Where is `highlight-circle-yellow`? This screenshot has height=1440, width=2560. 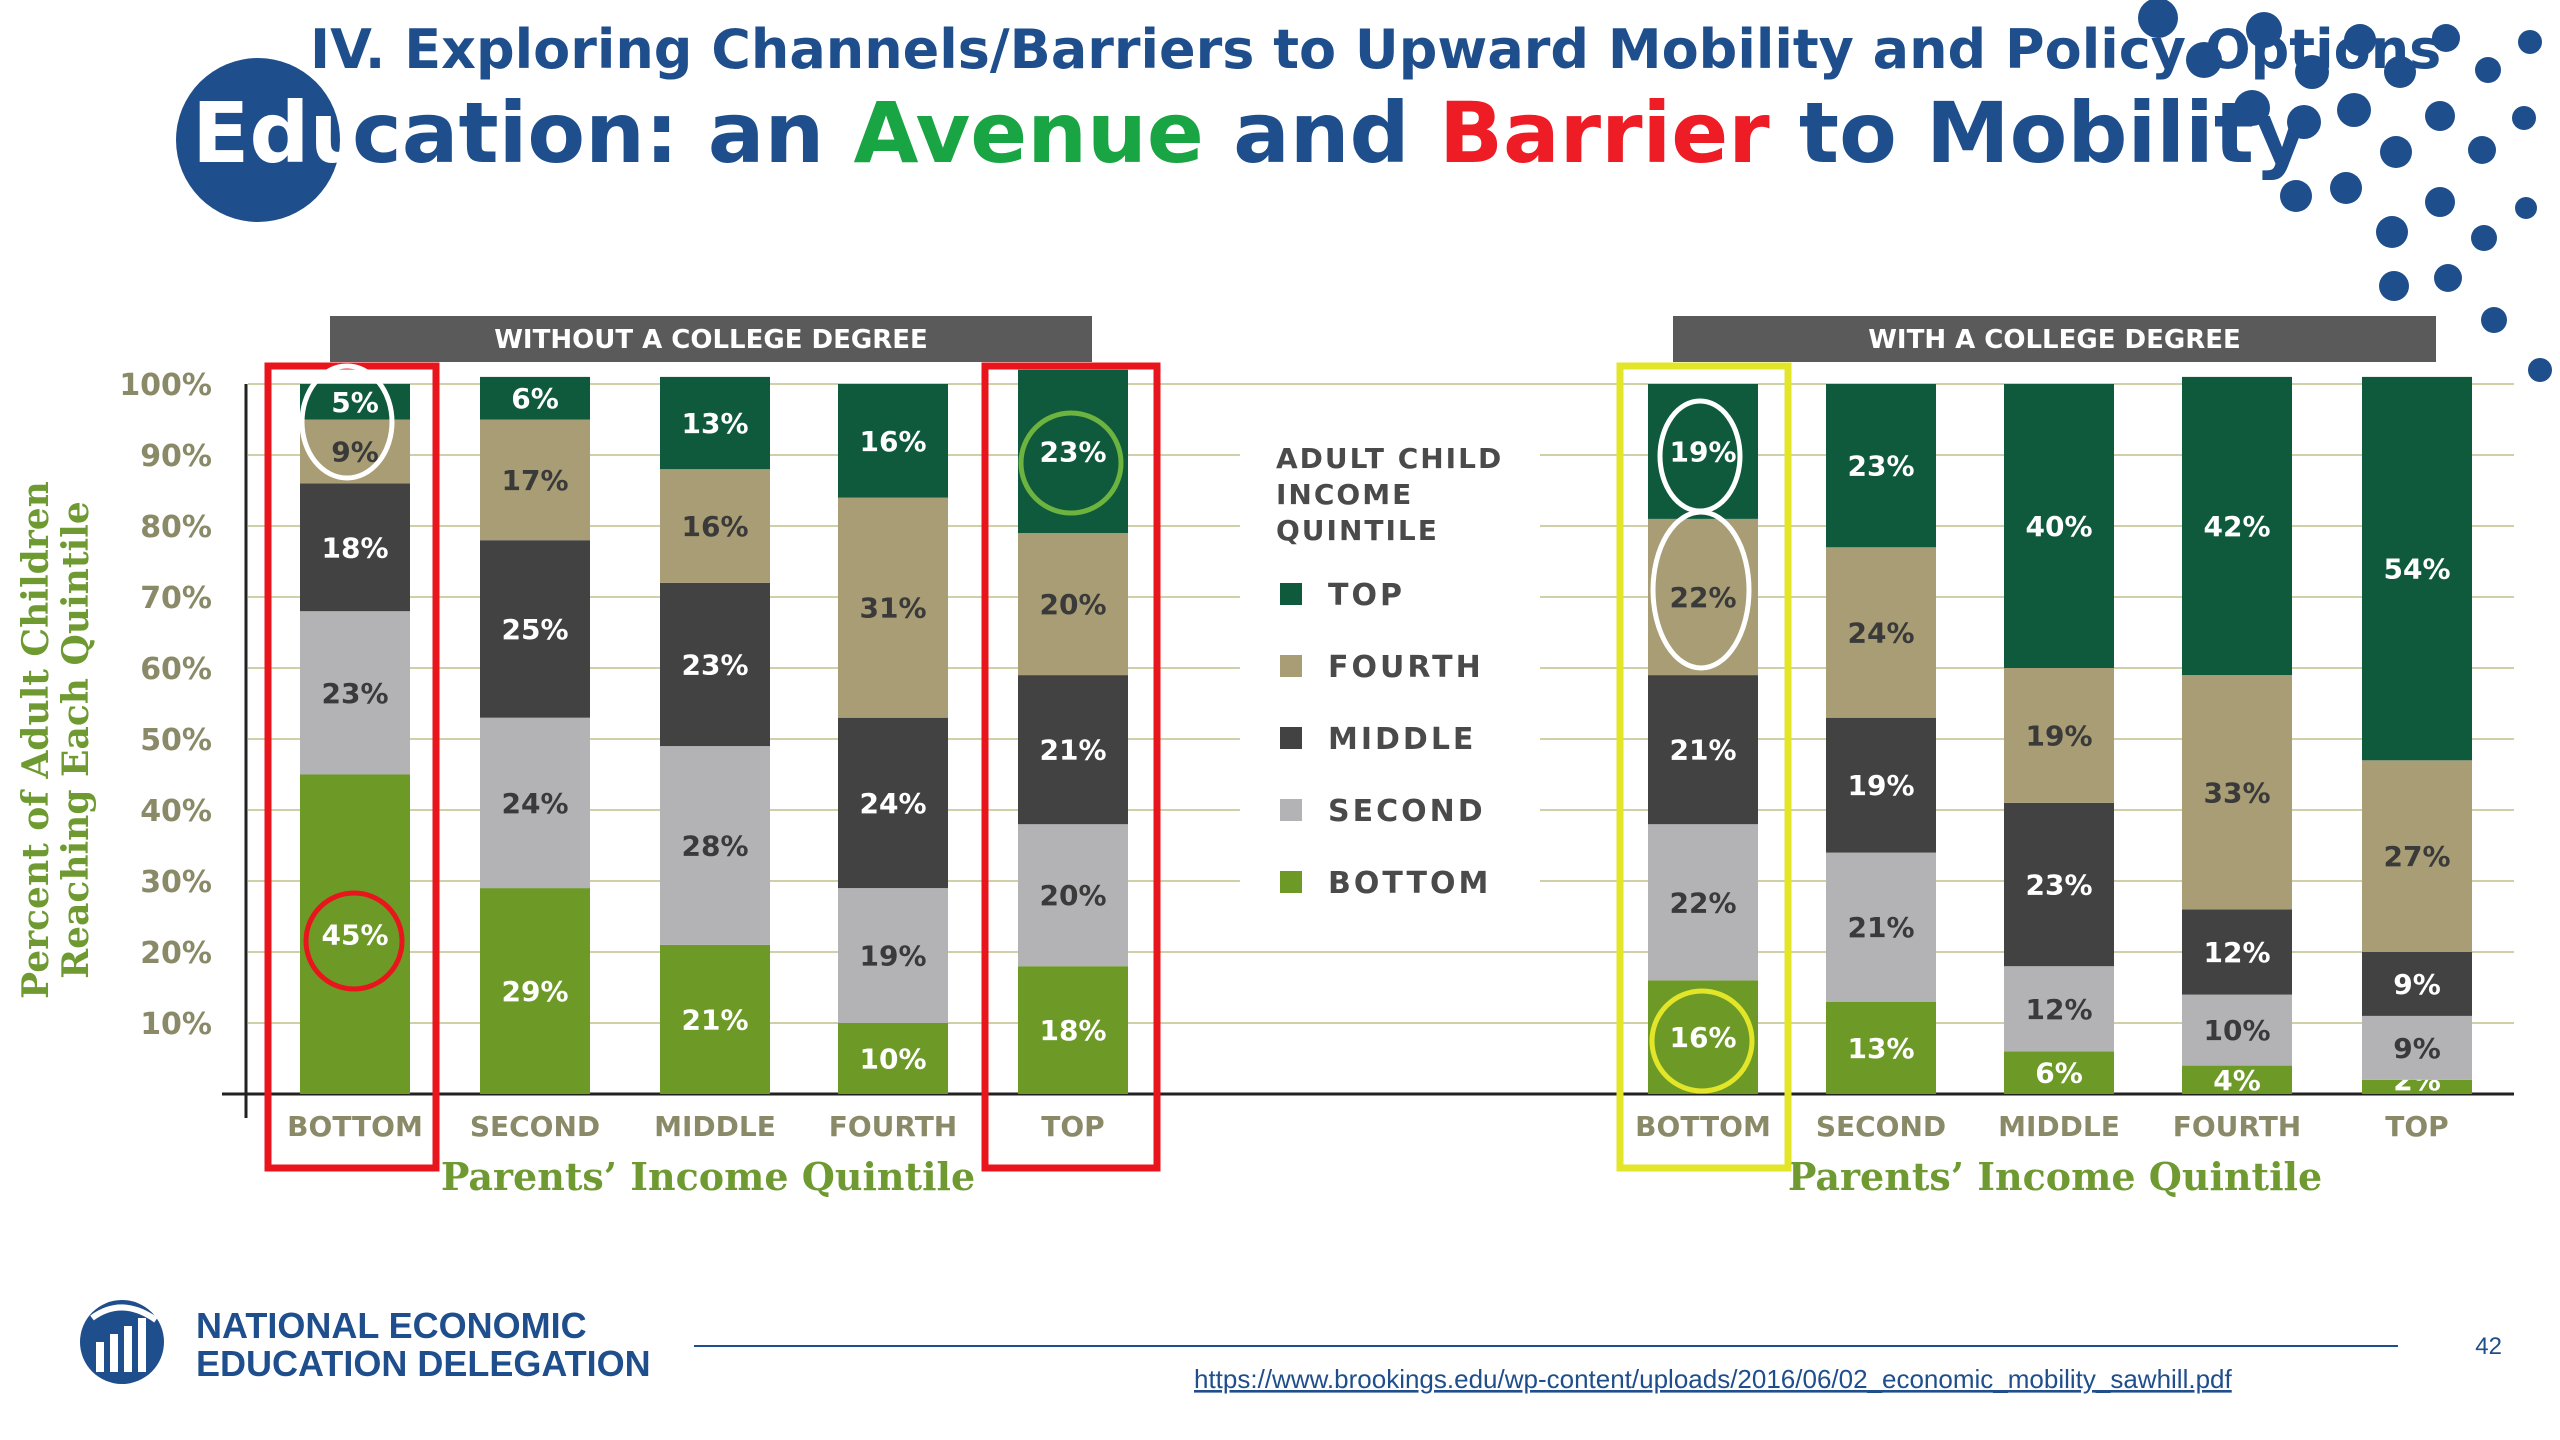 highlight-circle-yellow is located at coordinates (1702, 1041).